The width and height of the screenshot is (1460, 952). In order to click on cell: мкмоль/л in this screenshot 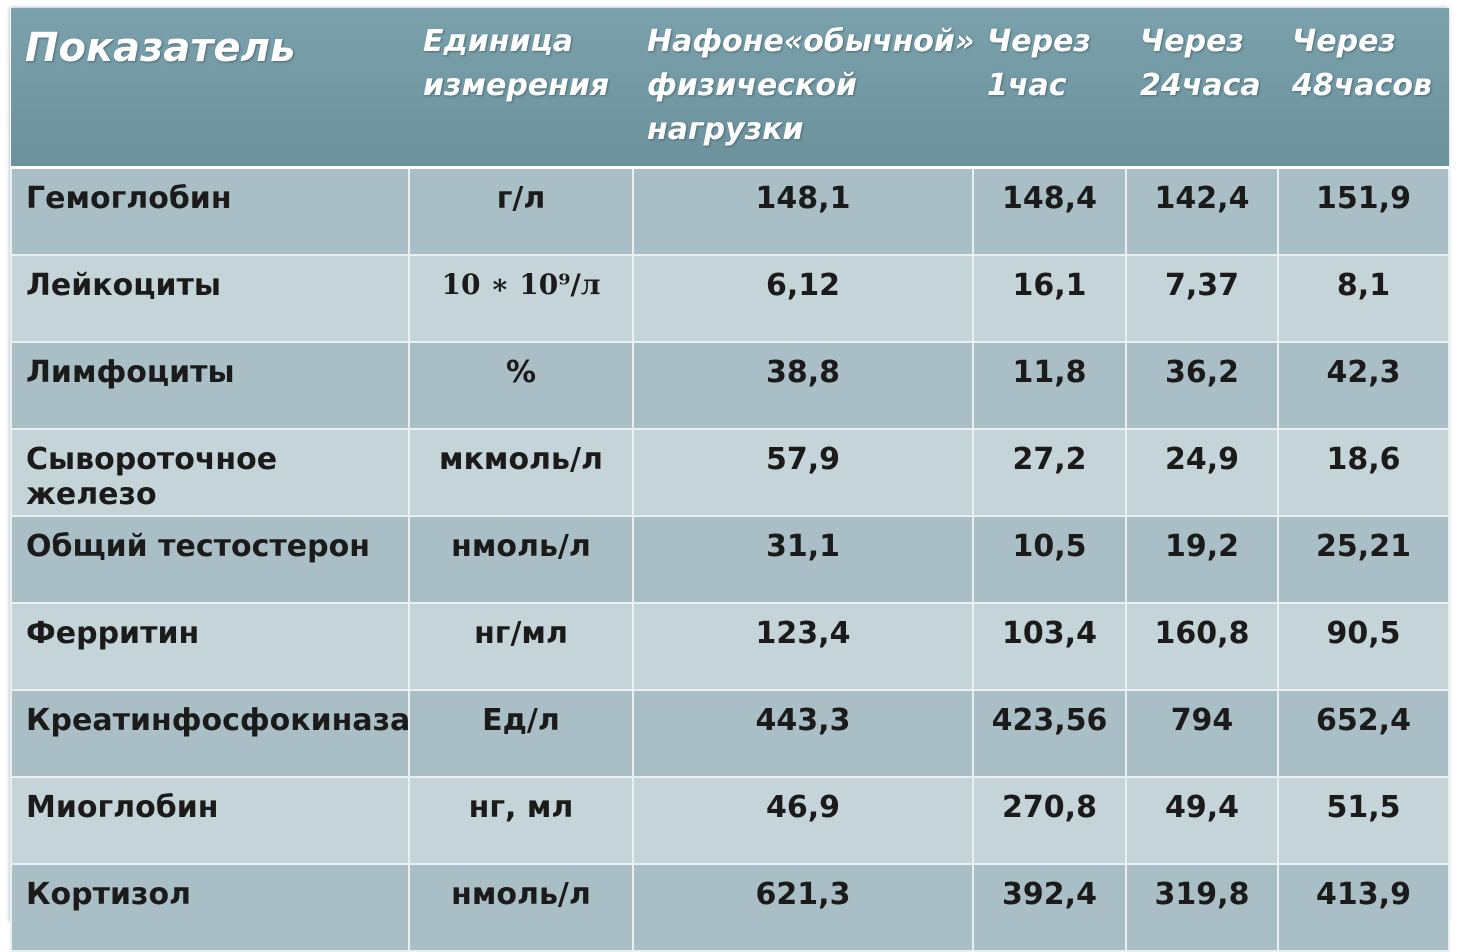, I will do `click(521, 472)`.